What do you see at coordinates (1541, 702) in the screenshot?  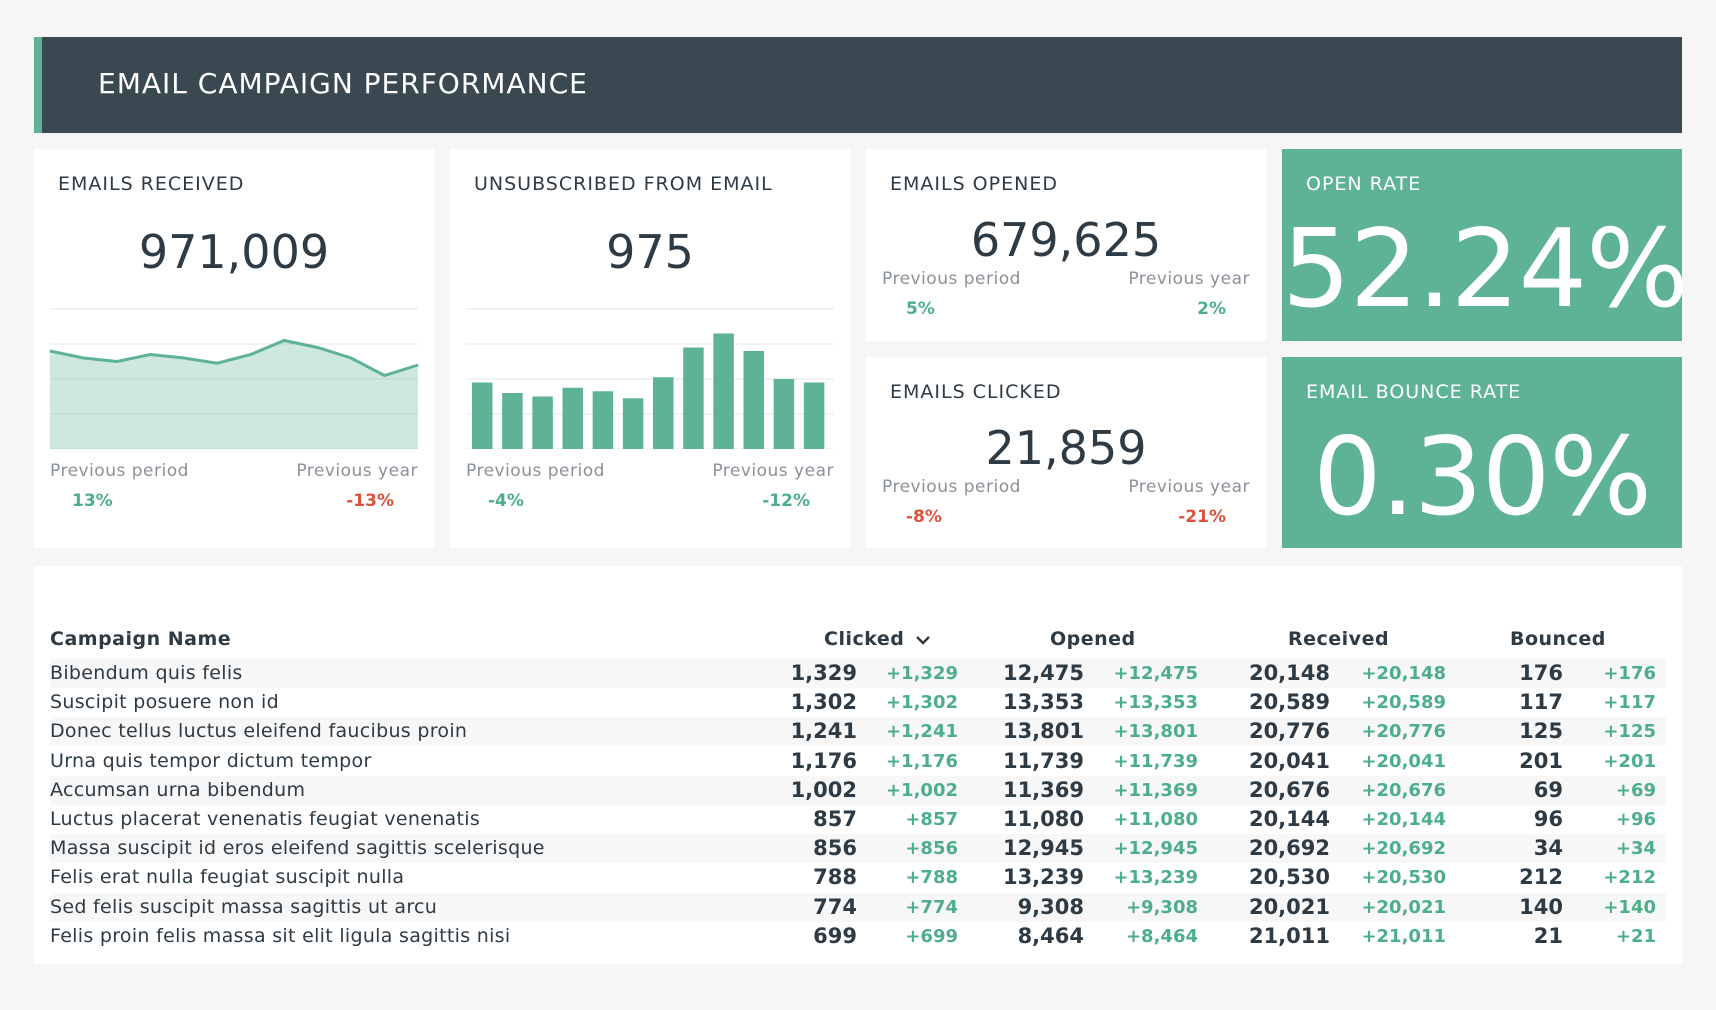 I see `bounced-cell: 117` at bounding box center [1541, 702].